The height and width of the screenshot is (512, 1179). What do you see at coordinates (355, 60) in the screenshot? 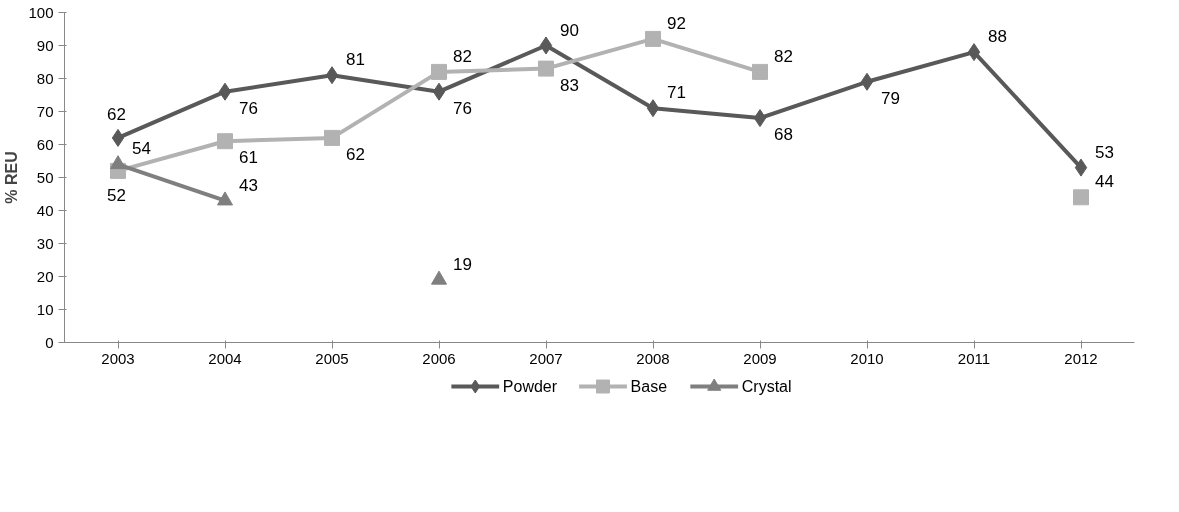
I see `data-label: 81` at bounding box center [355, 60].